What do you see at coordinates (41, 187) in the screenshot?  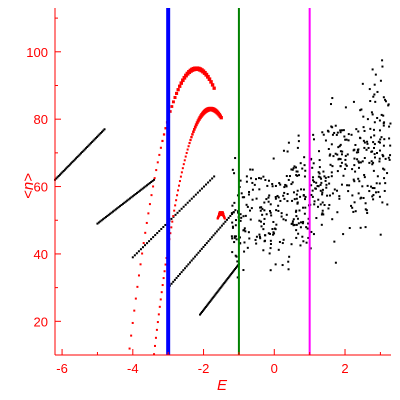 I see `y-tick-label: 60` at bounding box center [41, 187].